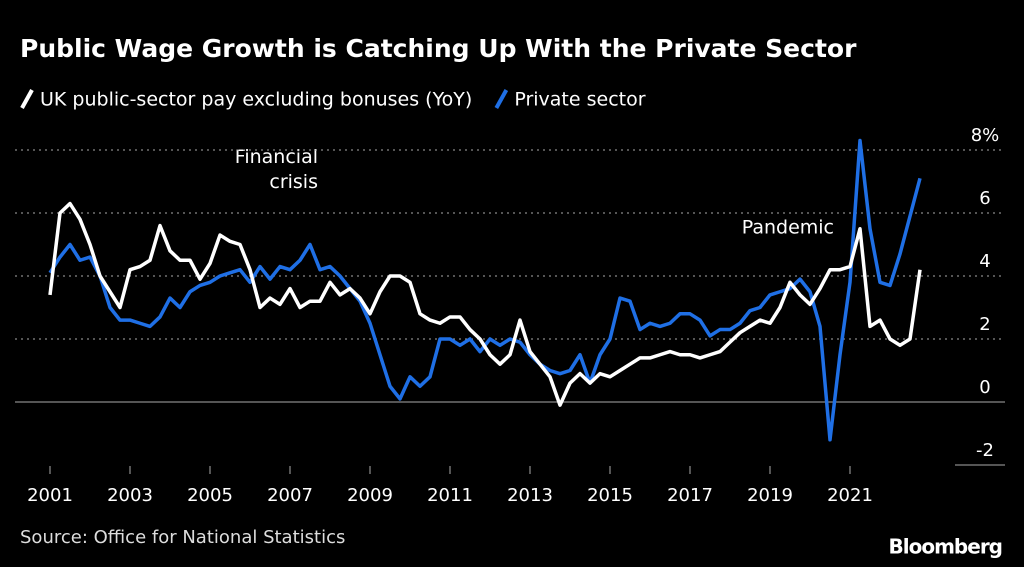 Image resolution: width=1024 pixels, height=567 pixels. What do you see at coordinates (579, 100) in the screenshot?
I see `legend-label: Private sector` at bounding box center [579, 100].